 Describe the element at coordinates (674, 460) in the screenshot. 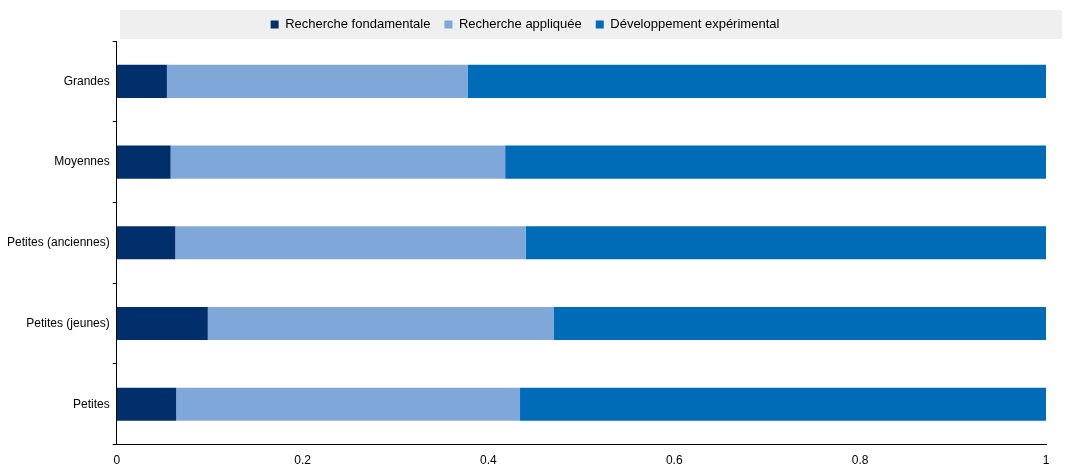

I see `x-tick-label: 0.6` at that location.